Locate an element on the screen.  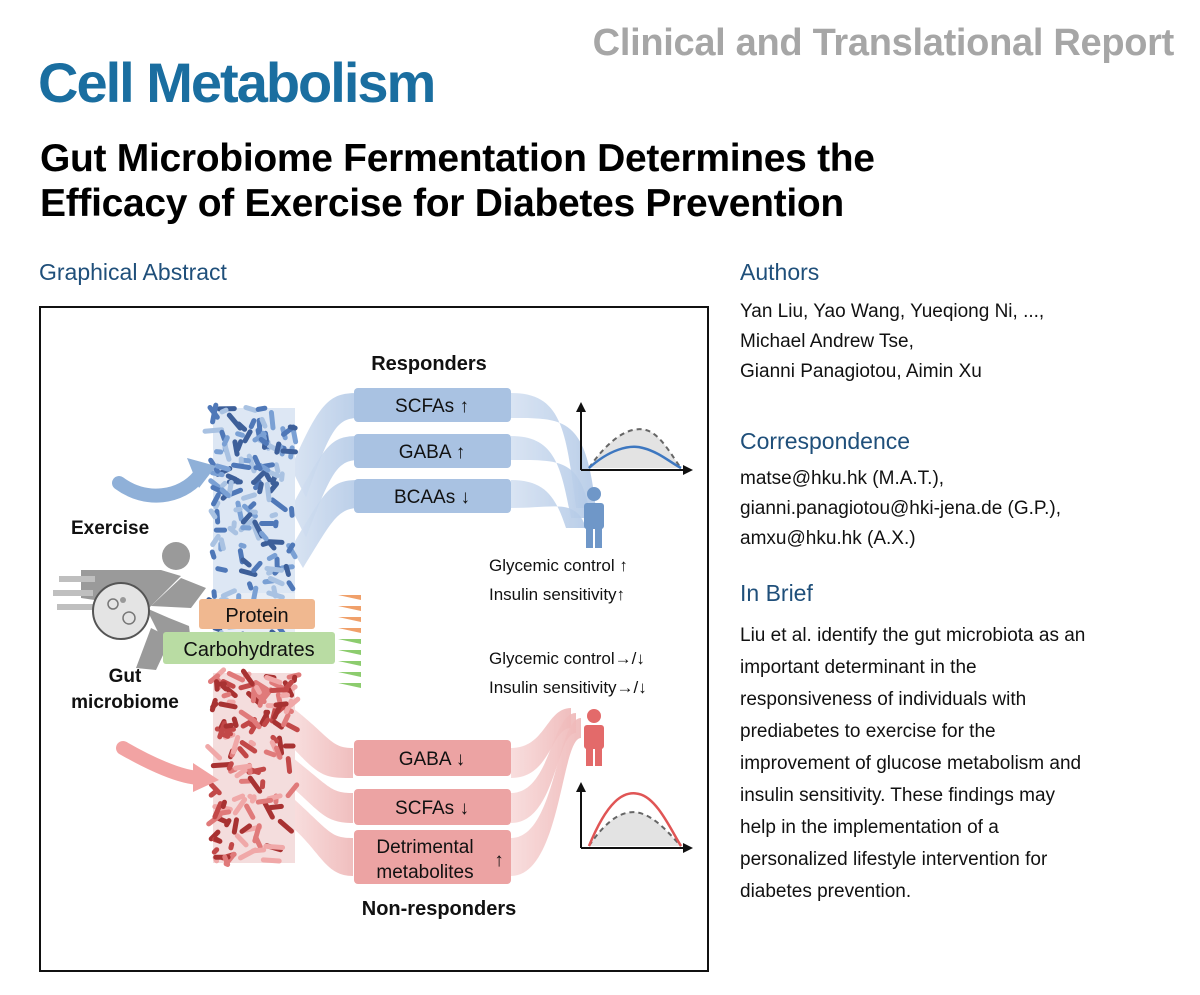
responder-box-gaba: GABA ↑ is located at coordinates (432, 451).